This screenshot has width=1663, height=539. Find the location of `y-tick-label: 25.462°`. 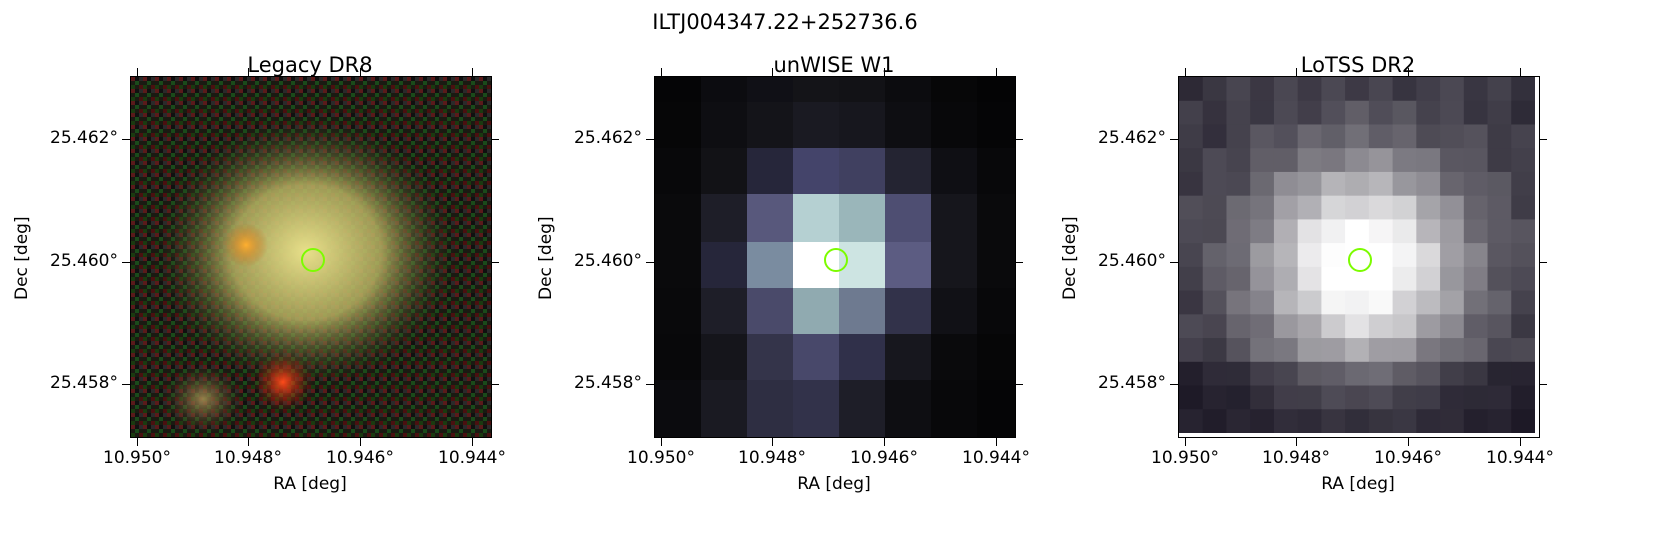

y-tick-label: 25.462° is located at coordinates (608, 138).